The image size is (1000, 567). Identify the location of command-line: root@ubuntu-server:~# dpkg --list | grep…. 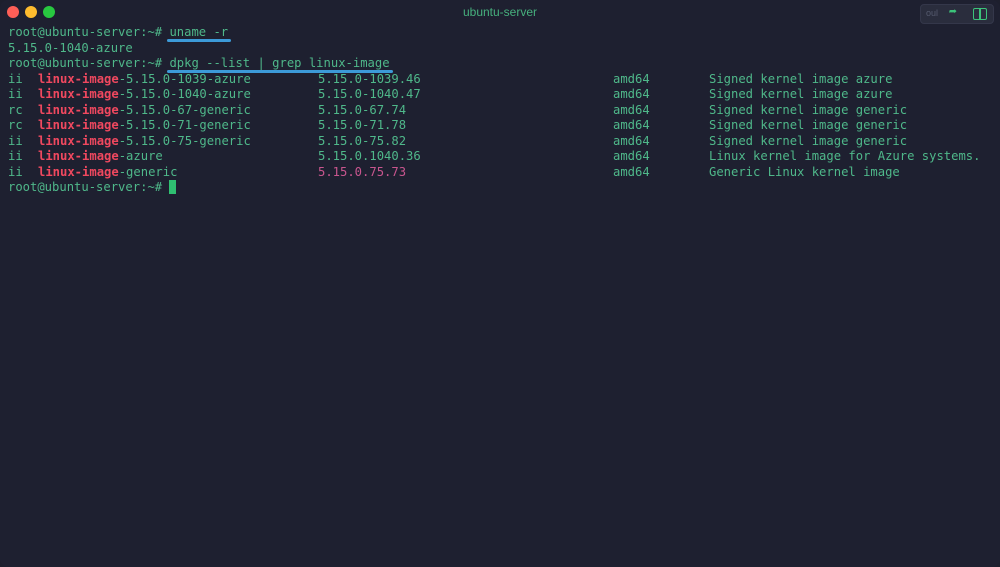
(200, 64).